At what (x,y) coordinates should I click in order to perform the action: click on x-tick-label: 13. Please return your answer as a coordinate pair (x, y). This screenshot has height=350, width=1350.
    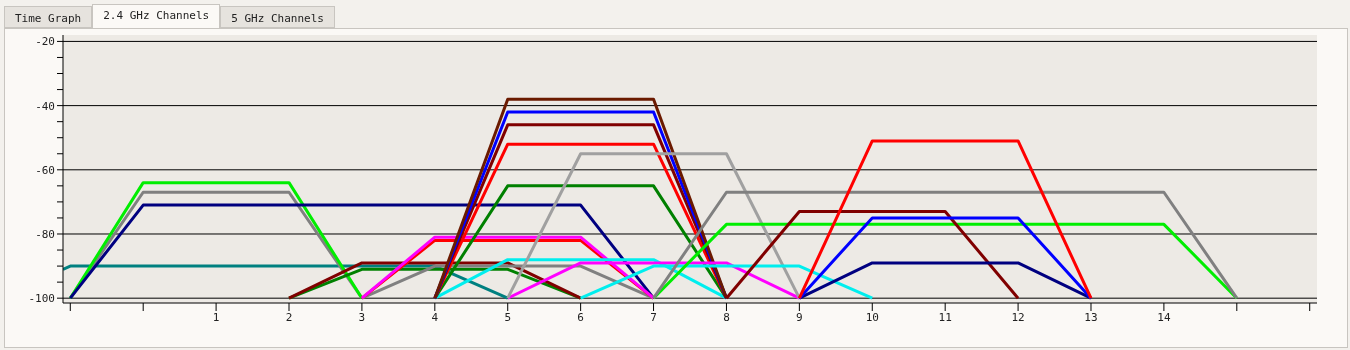
    Looking at the image, I should click on (1091, 317).